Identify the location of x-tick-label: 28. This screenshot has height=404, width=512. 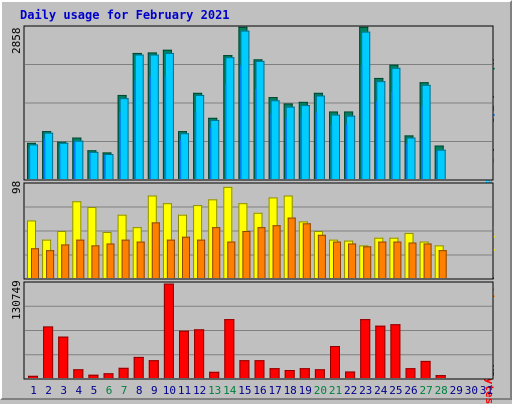
(441, 390).